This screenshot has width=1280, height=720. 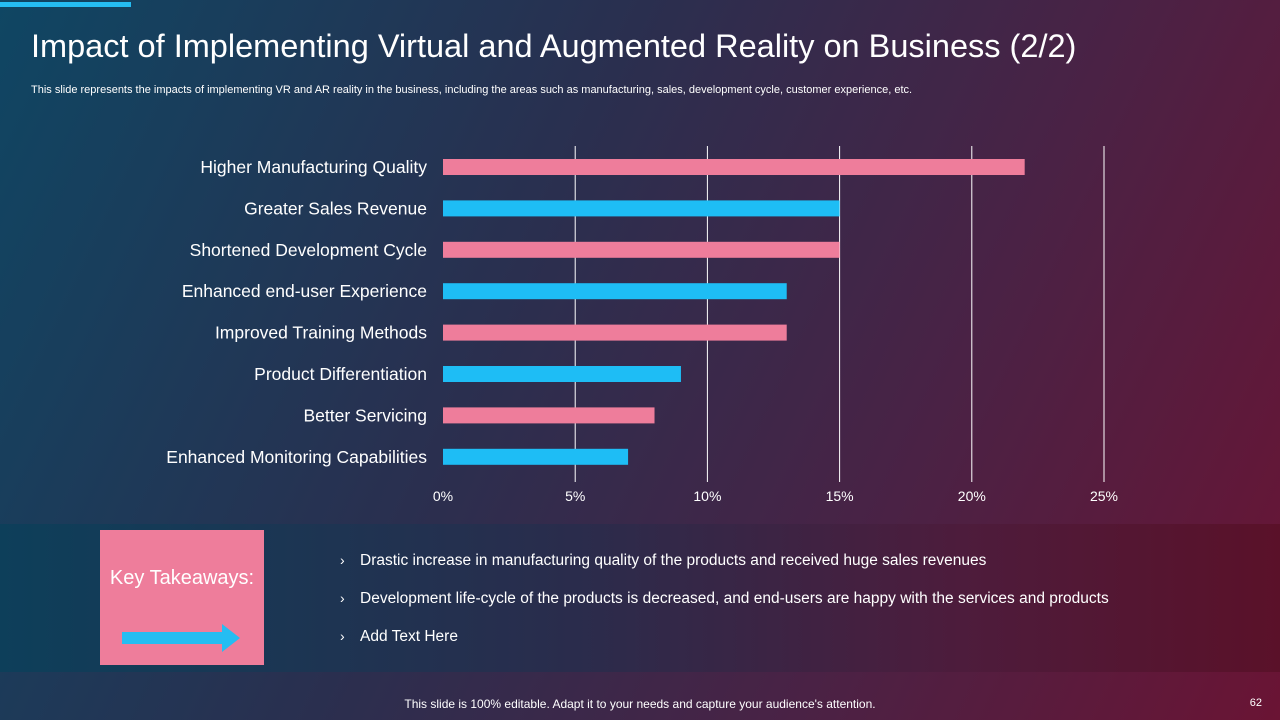 I want to click on title-accent-line, so click(x=65, y=4).